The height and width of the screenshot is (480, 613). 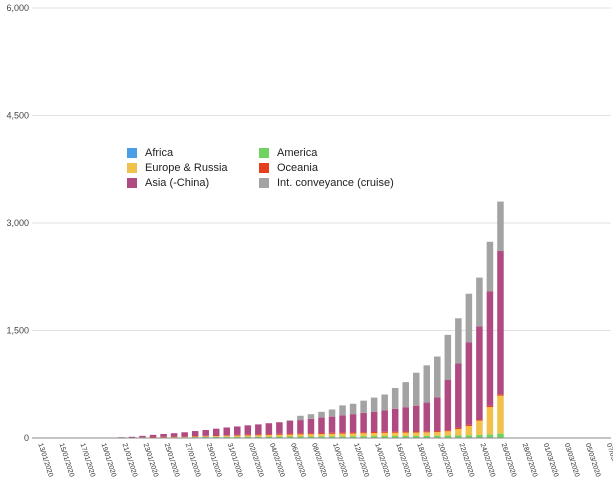 I want to click on legend-label: Europe & Russia, so click(x=186, y=167).